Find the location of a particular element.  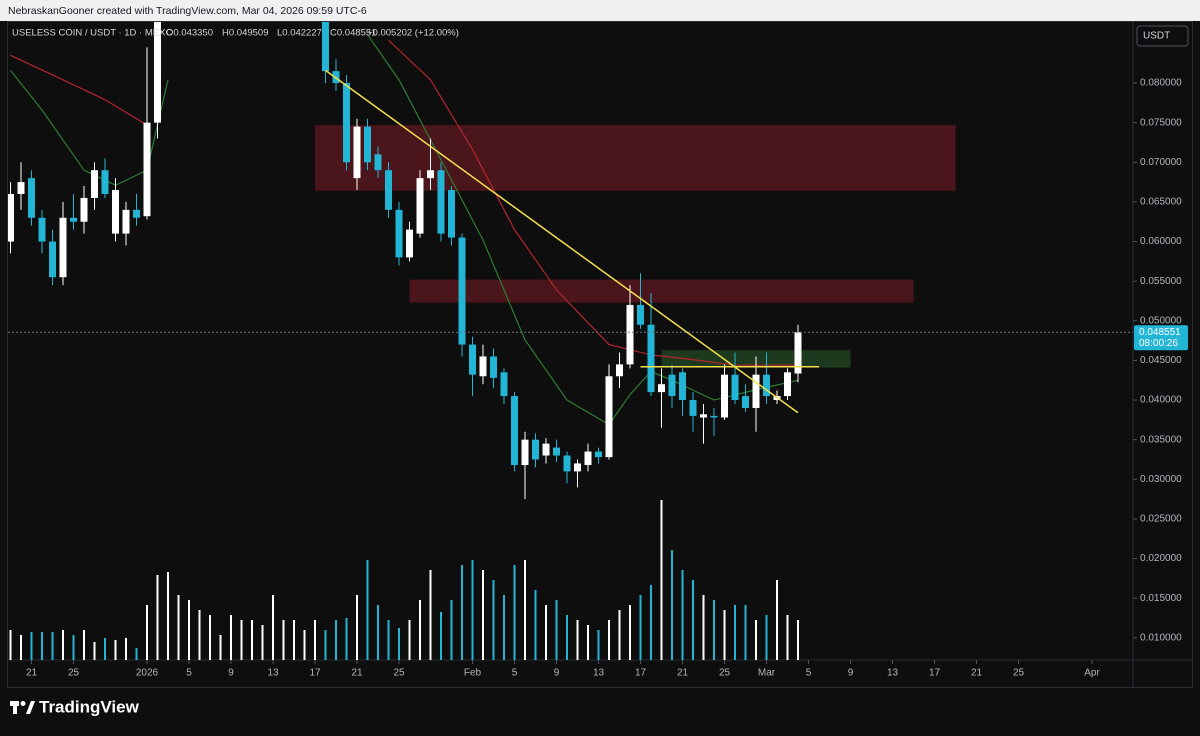

currency: USDT is located at coordinates (1156, 36).